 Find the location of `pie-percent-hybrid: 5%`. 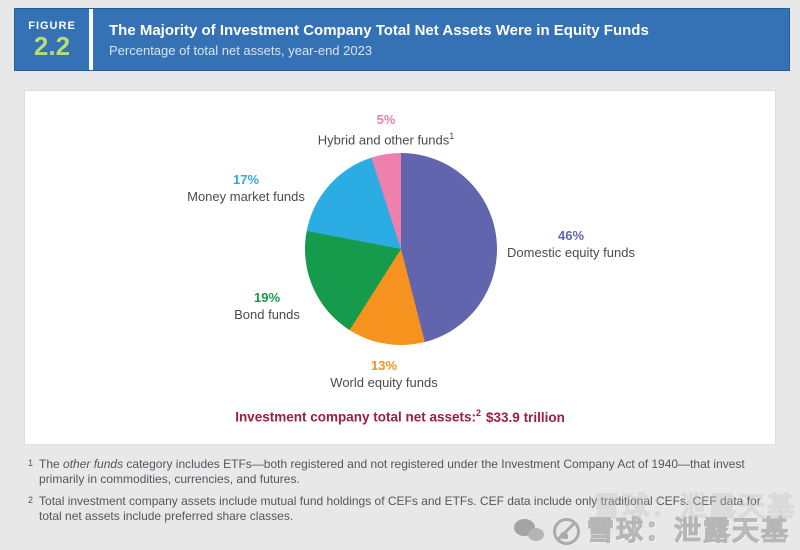

pie-percent-hybrid: 5% is located at coordinates (386, 119).